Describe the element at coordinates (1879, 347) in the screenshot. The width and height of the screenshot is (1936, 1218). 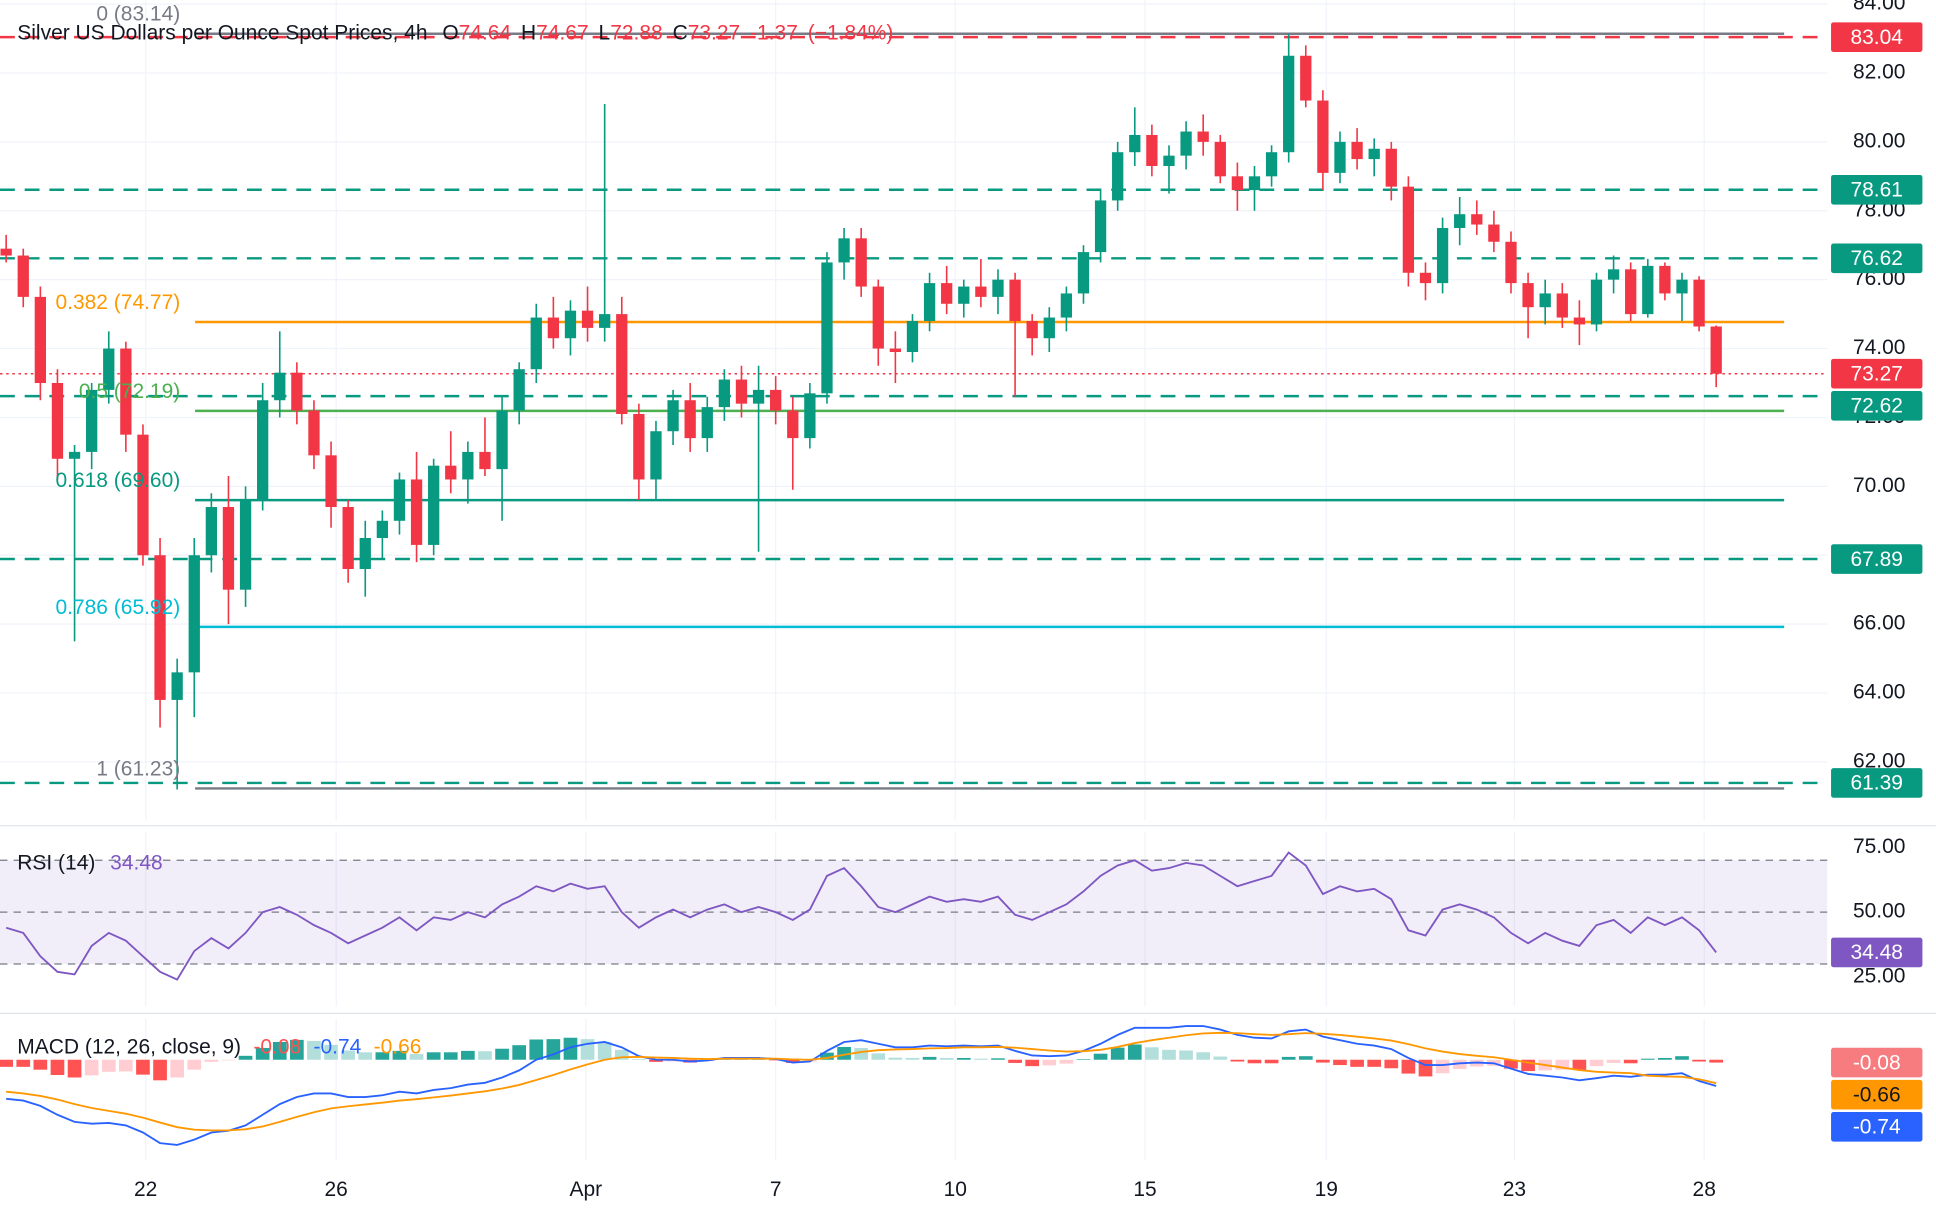
I see `y-tick-label: 74.00` at that location.